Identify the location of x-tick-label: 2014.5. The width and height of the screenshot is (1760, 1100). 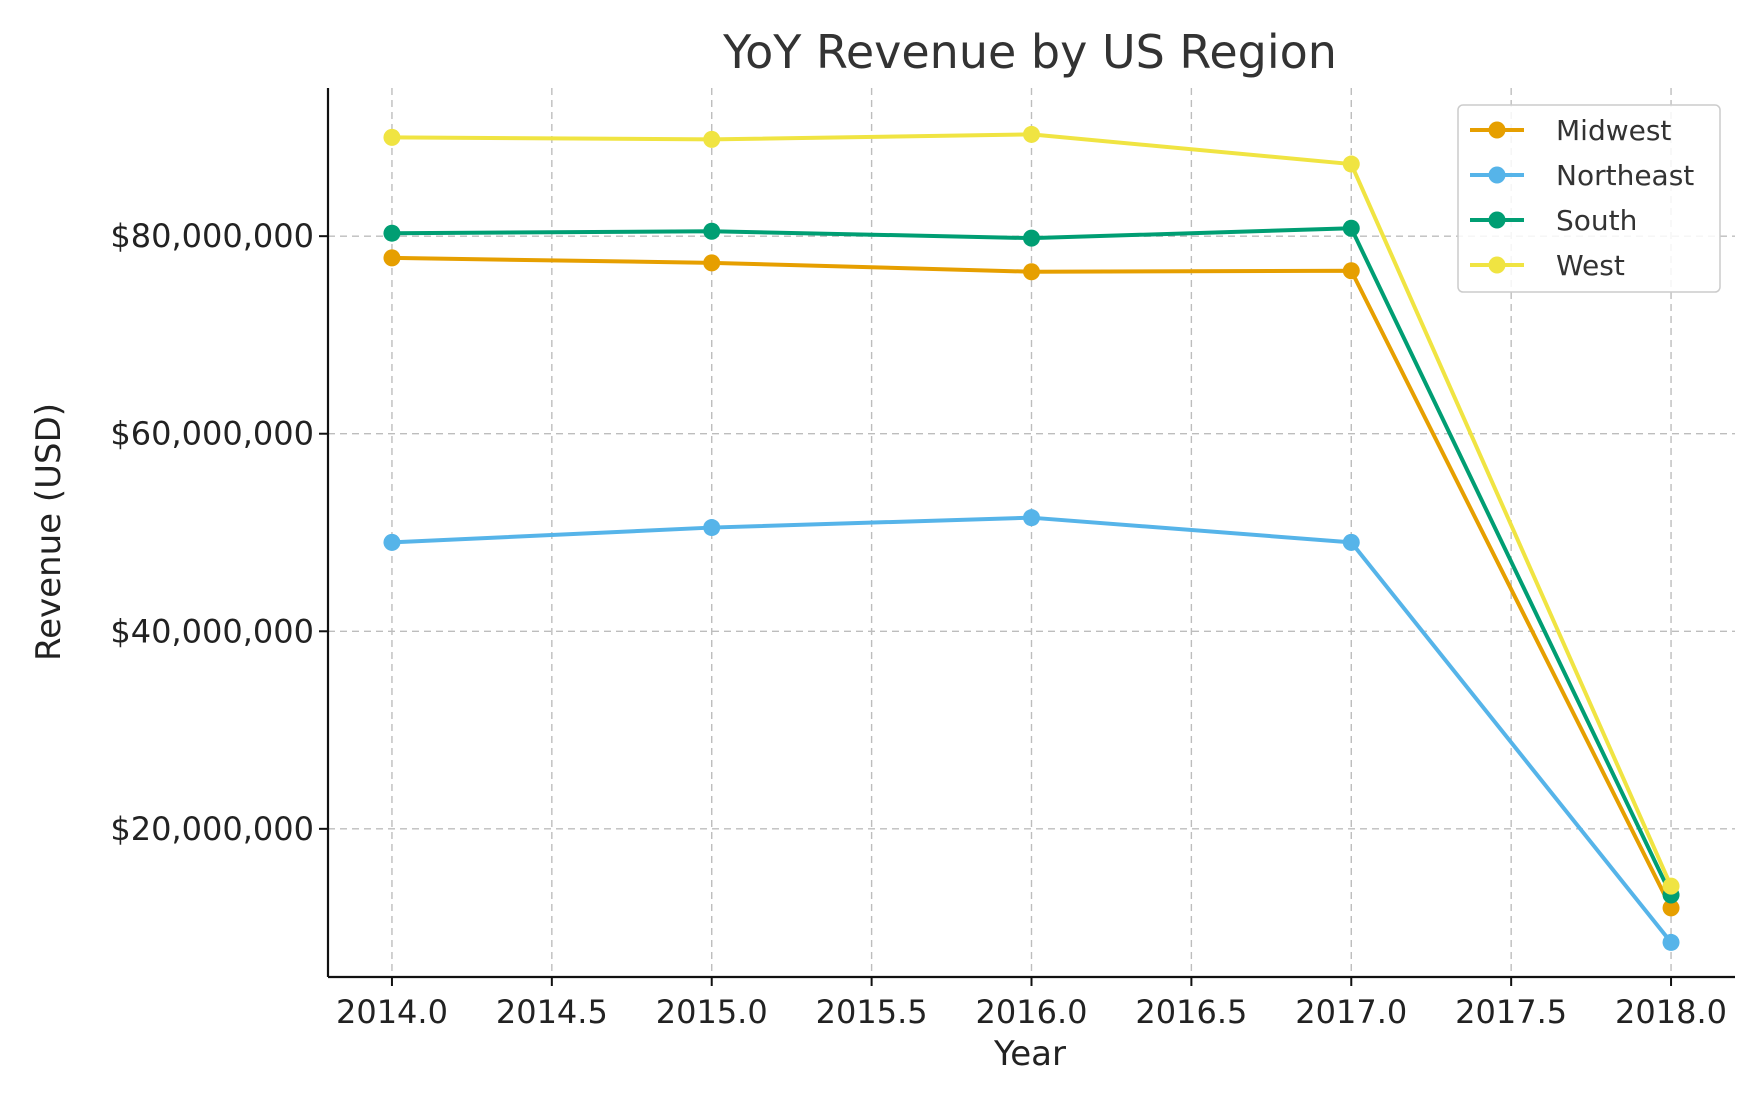
(552, 1012).